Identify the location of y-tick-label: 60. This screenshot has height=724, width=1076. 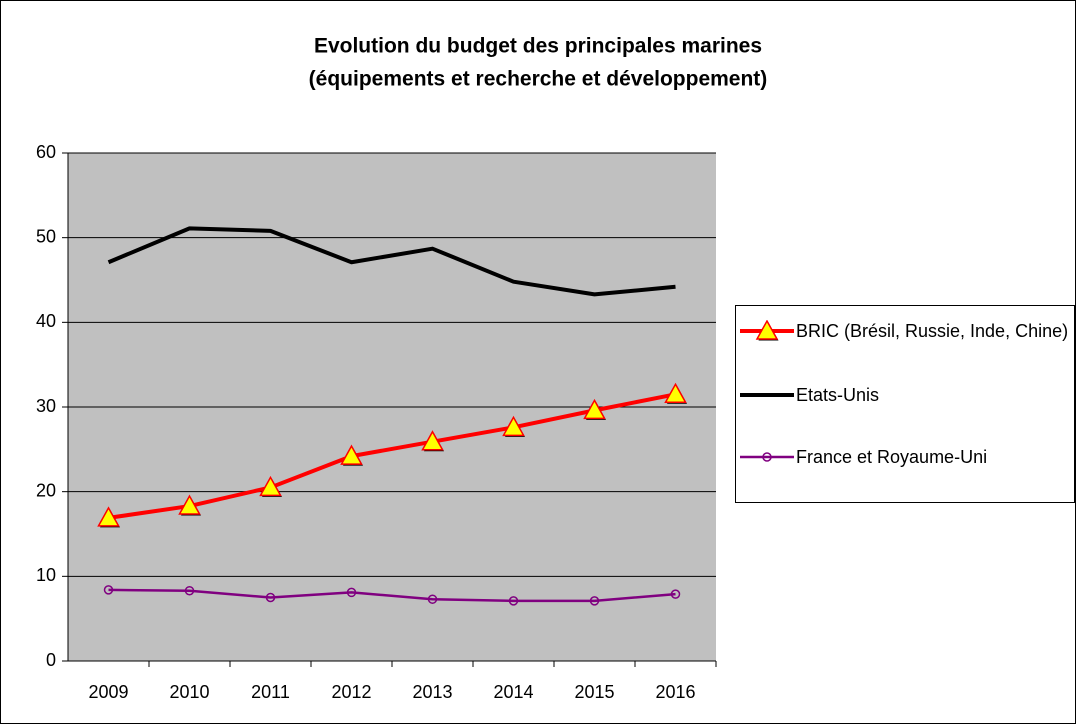
(46, 152).